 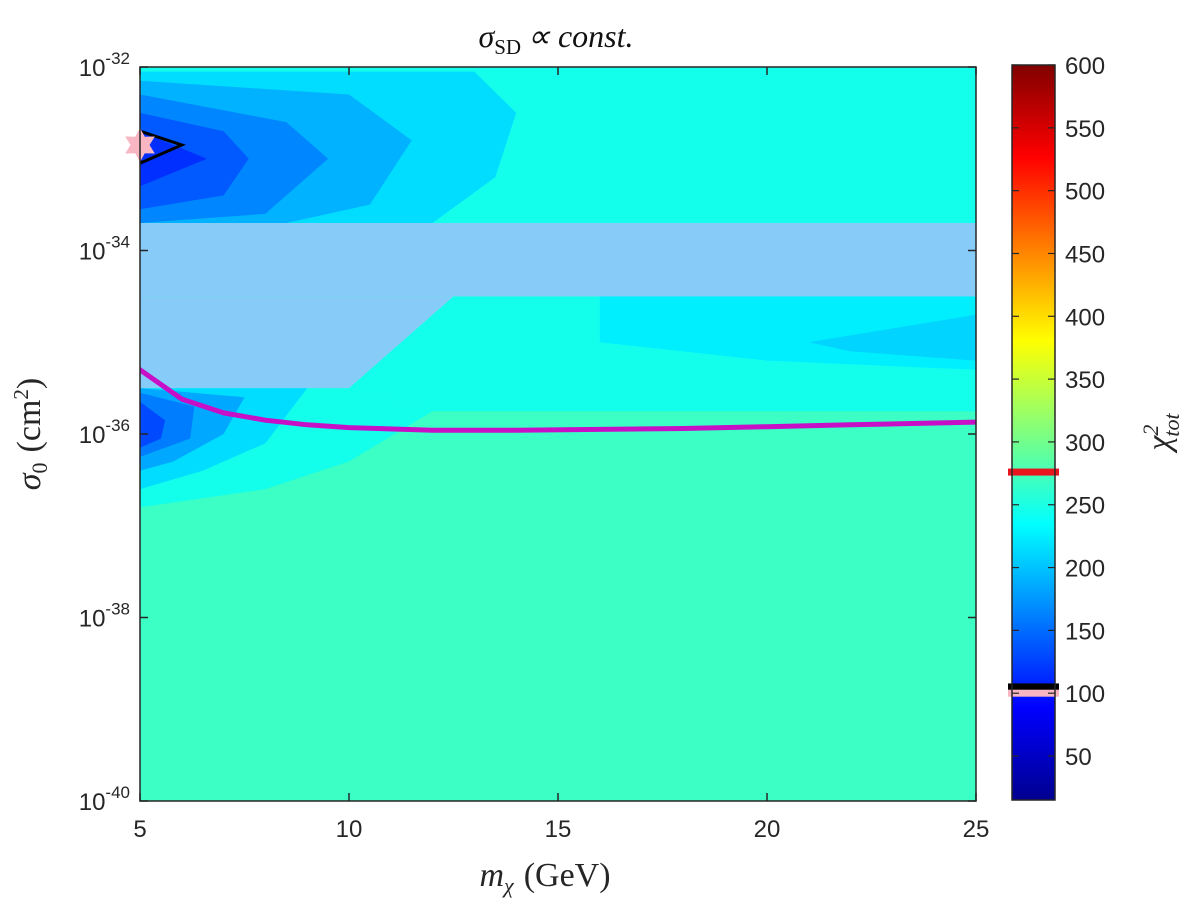 I want to click on x-tick-label: 15, so click(x=558, y=829).